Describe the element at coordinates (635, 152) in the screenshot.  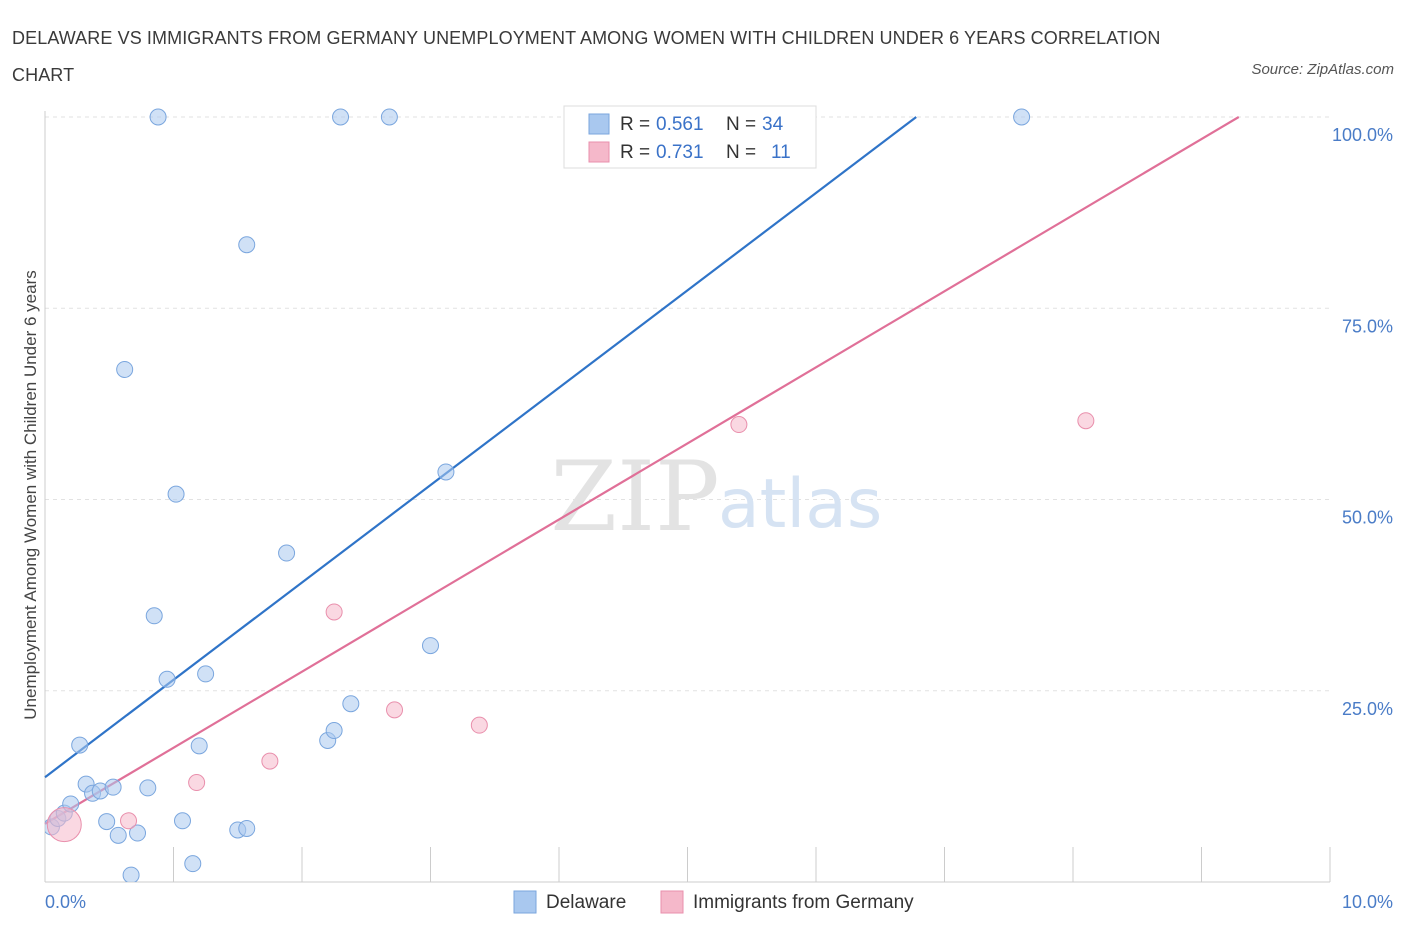
I see `stats-r-label-germany: R =` at that location.